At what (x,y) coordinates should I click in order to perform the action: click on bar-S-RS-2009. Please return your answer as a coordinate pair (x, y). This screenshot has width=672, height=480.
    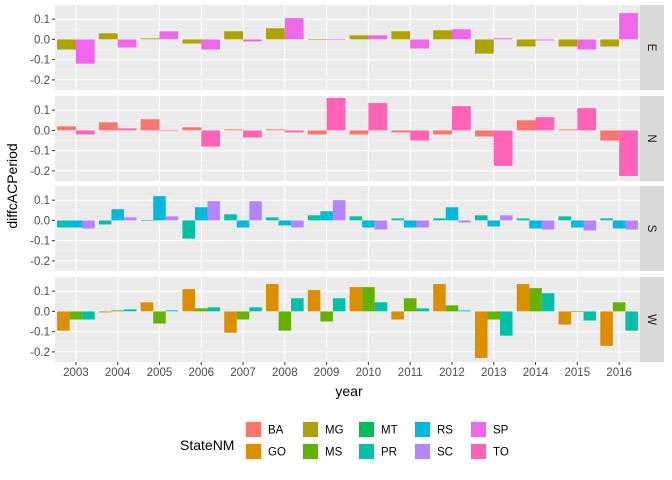
    Looking at the image, I should click on (326, 216).